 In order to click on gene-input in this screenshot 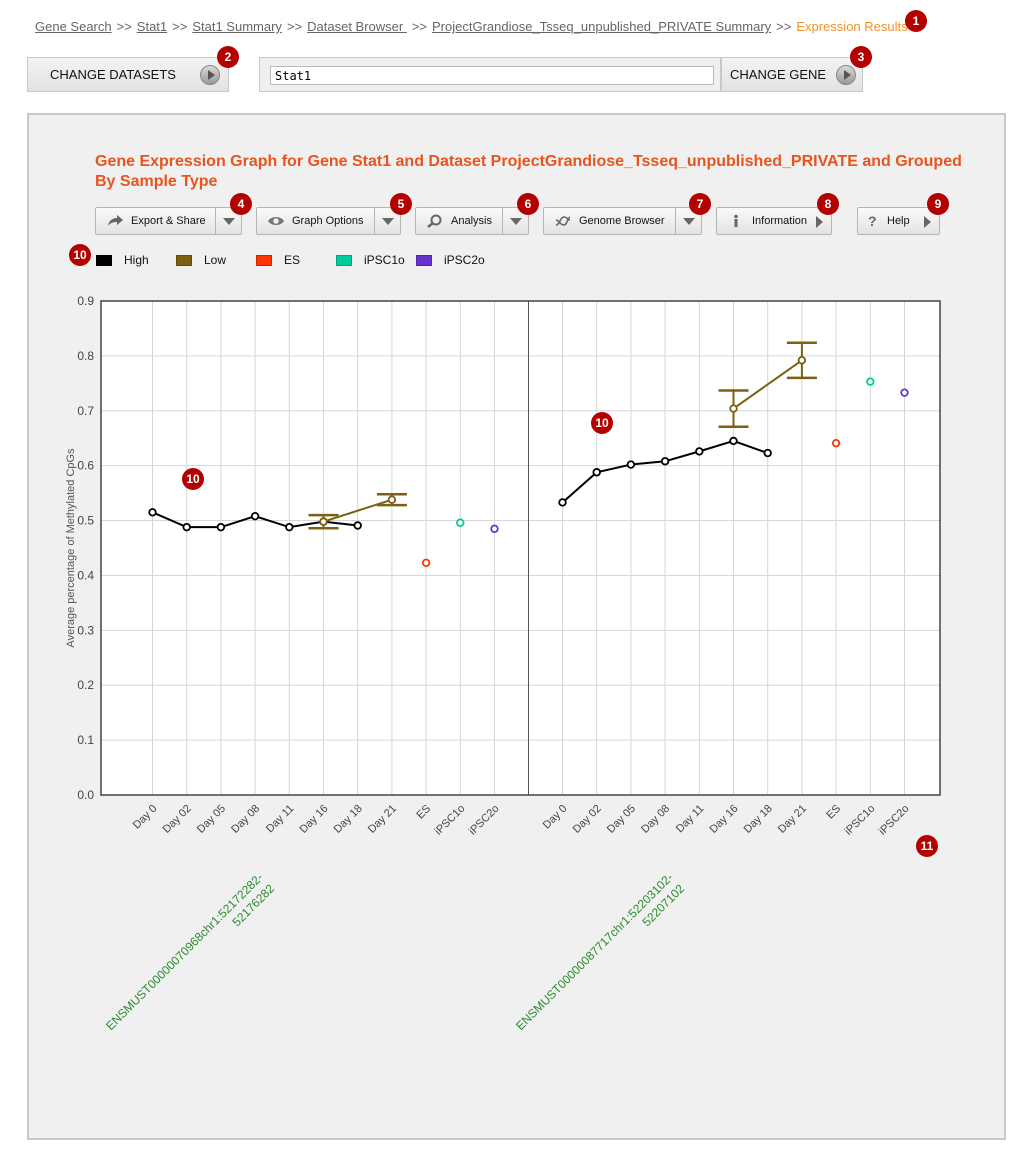, I will do `click(492, 75)`.